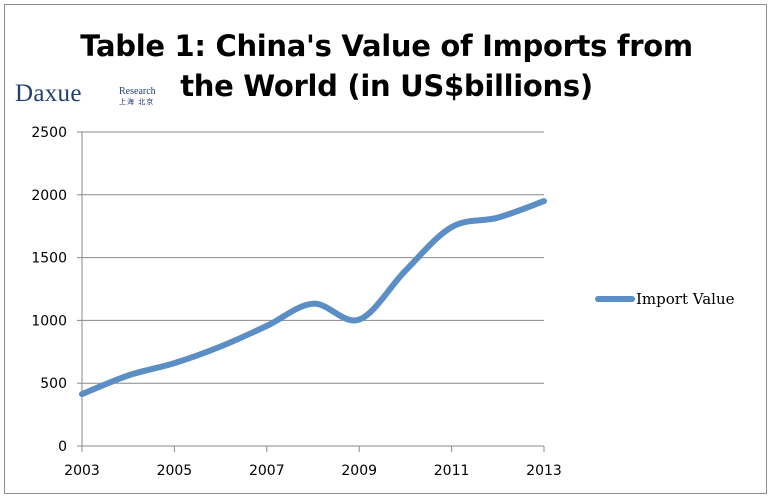  What do you see at coordinates (82, 471) in the screenshot?
I see `x-tick-label-2003: 2003` at bounding box center [82, 471].